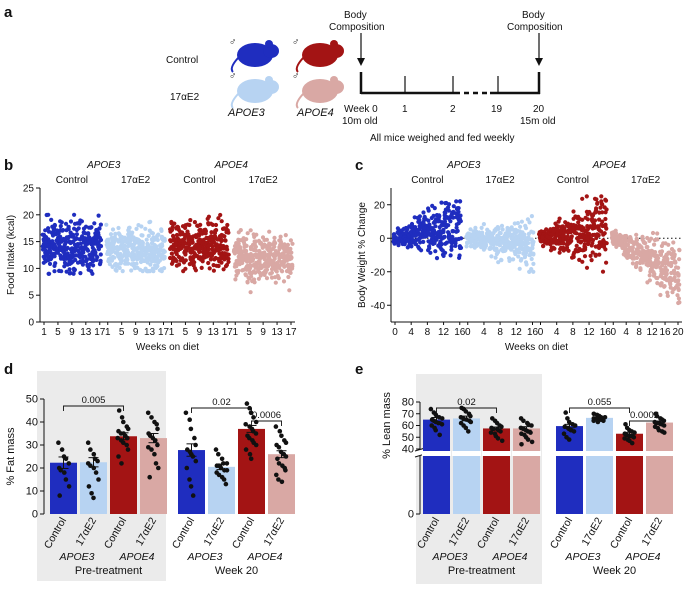 The width and height of the screenshot is (685, 609). What do you see at coordinates (613, 332) in the screenshot?
I see `x-tick-label: 0` at bounding box center [613, 332].